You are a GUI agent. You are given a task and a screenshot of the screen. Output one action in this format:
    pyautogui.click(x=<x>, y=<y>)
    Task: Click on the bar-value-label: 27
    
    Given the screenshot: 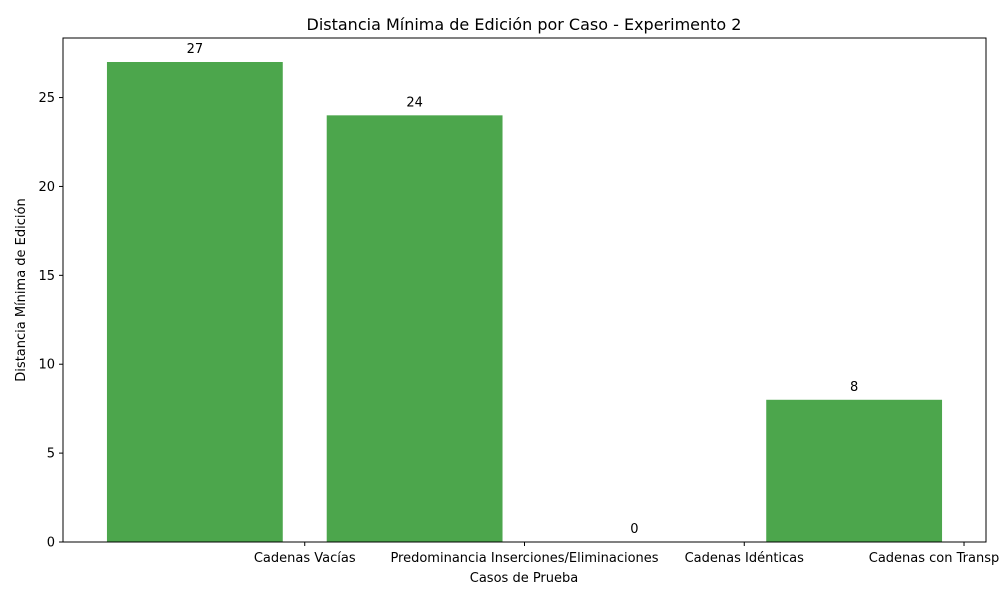 What is the action you would take?
    pyautogui.click(x=195, y=49)
    